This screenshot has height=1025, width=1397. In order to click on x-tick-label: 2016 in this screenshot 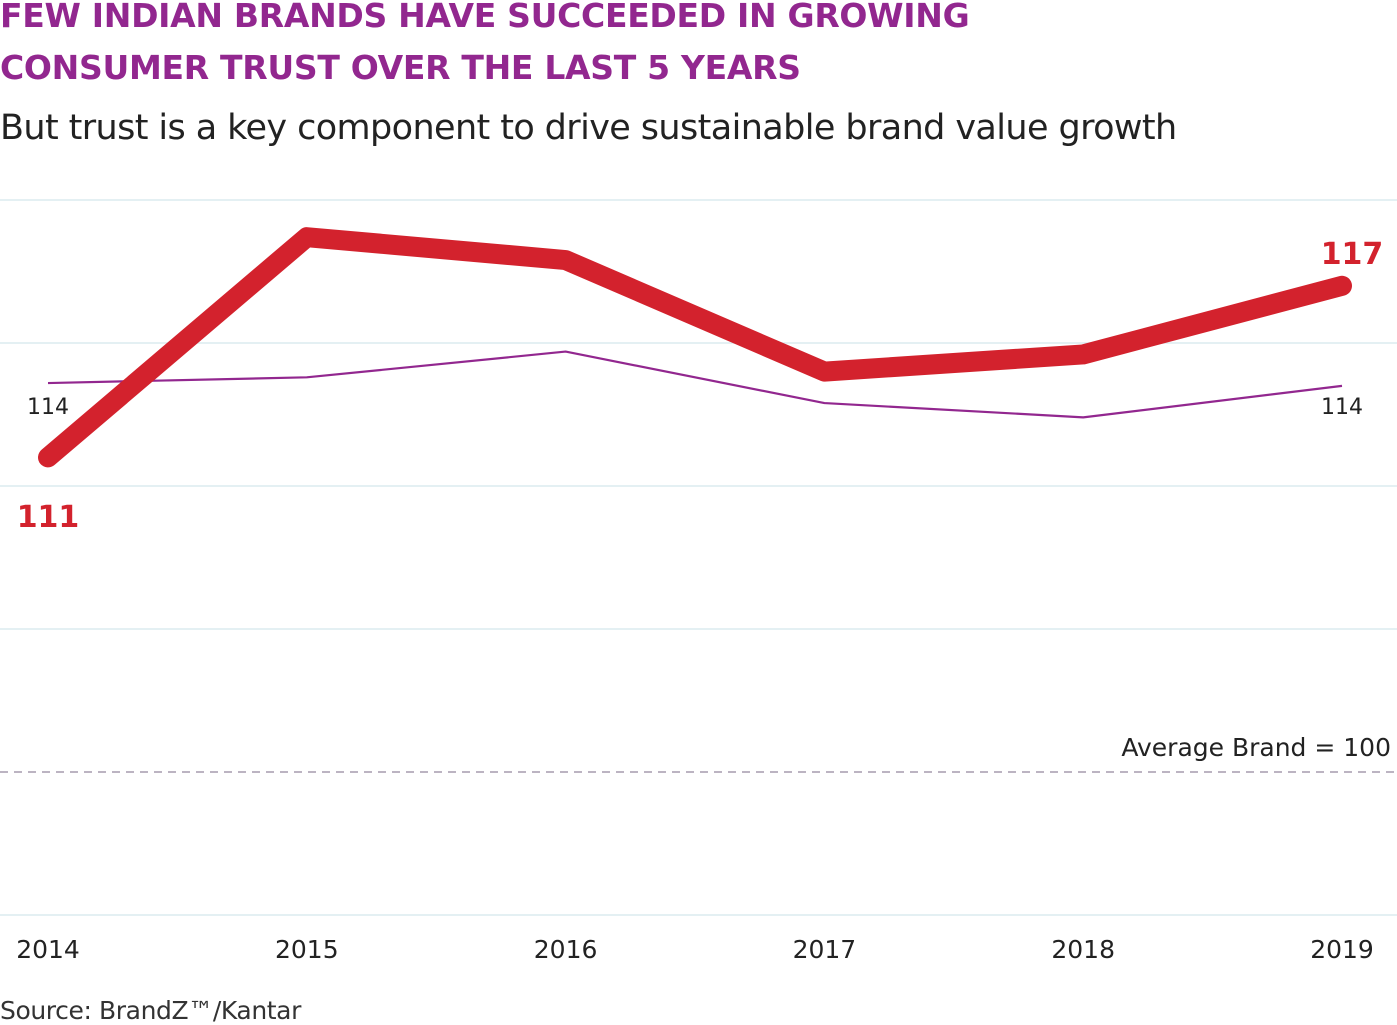, I will do `click(566, 949)`.